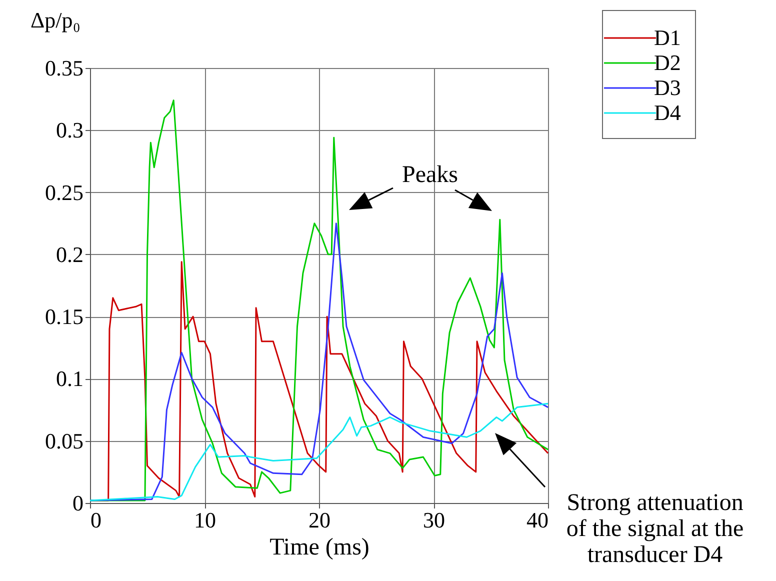 Image resolution: width=776 pixels, height=581 pixels. Describe the element at coordinates (667, 87) in the screenshot. I see `legend-label: D3` at that location.